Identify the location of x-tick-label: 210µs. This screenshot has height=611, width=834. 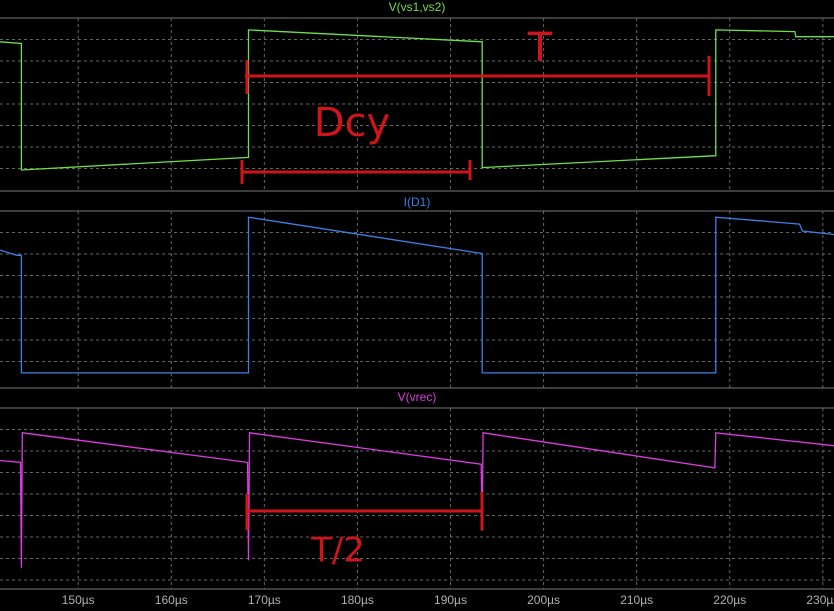
(636, 600).